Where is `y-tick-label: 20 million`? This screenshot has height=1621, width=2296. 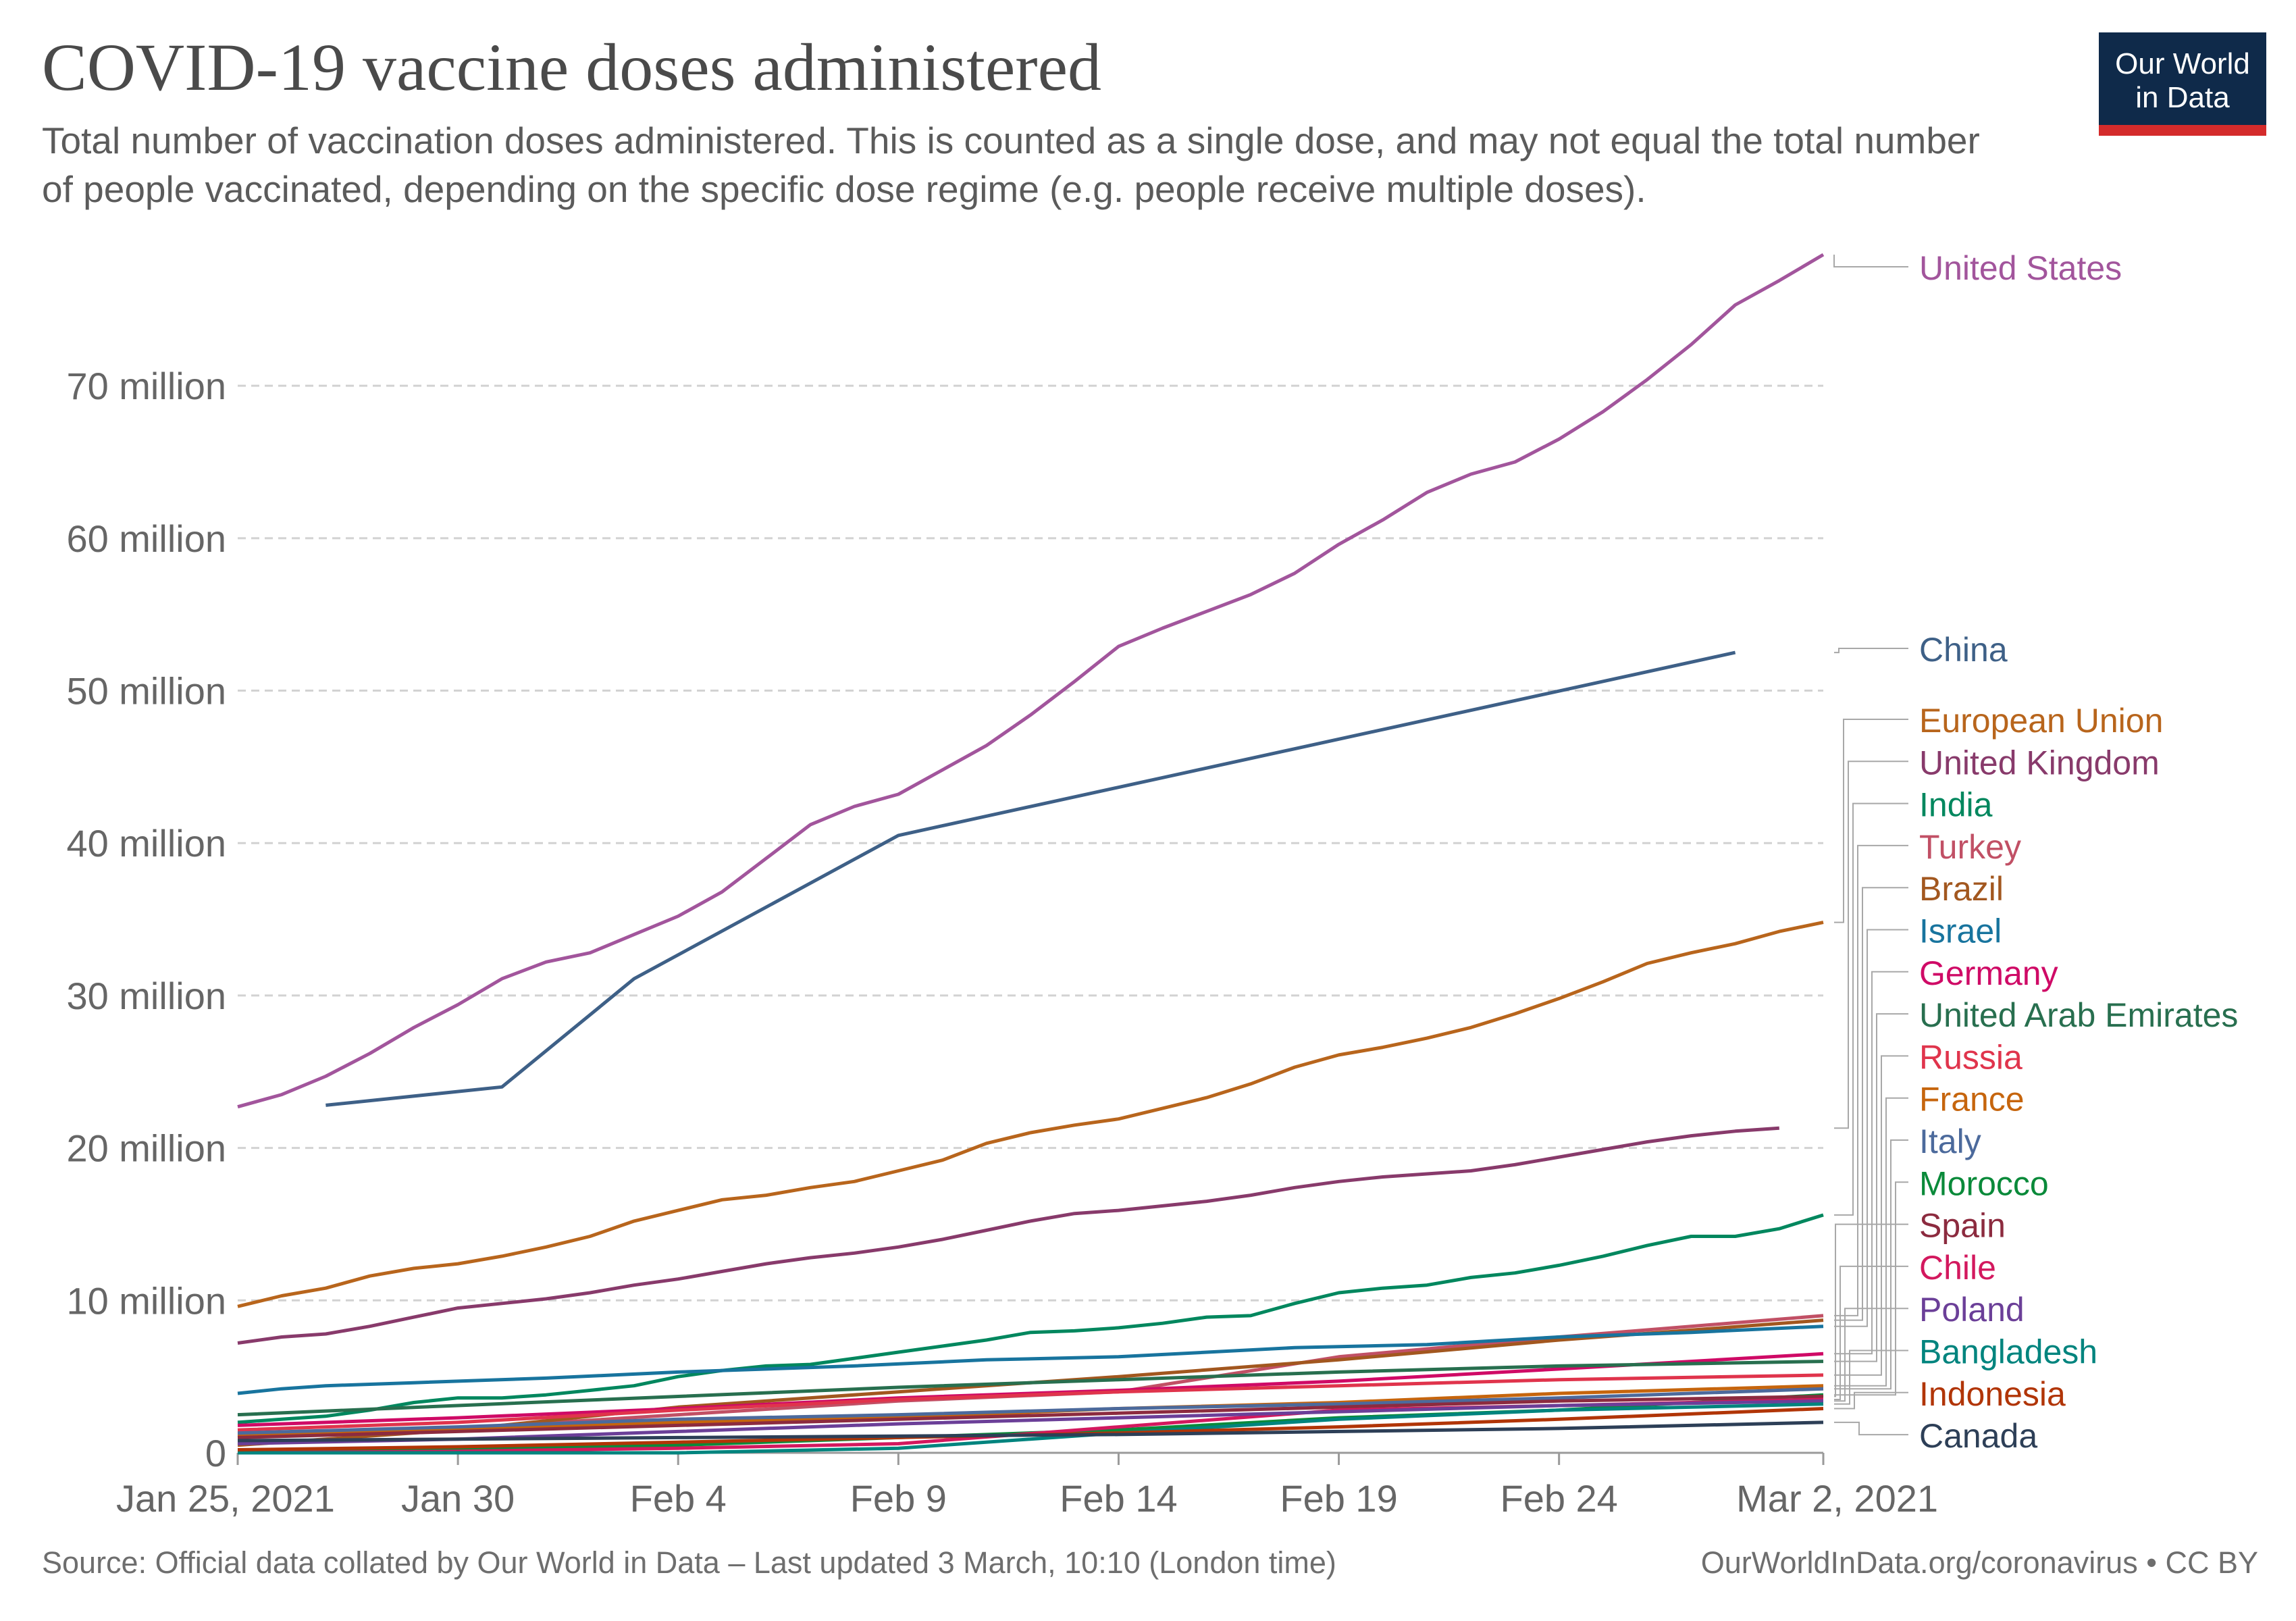 y-tick-label: 20 million is located at coordinates (146, 1148).